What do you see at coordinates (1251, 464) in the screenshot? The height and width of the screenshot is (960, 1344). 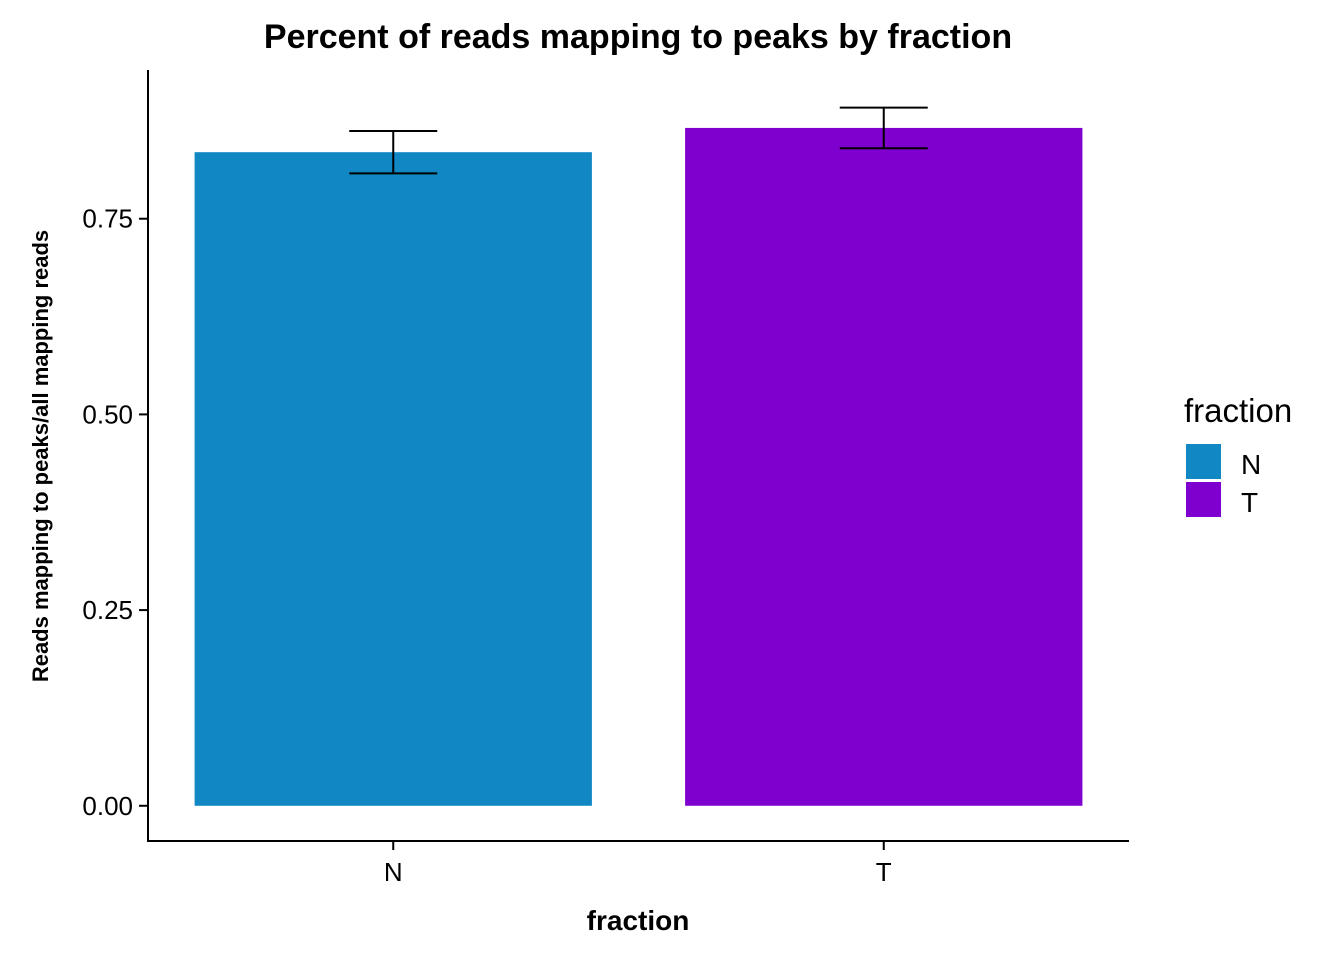 I see `legend-label-n: N` at bounding box center [1251, 464].